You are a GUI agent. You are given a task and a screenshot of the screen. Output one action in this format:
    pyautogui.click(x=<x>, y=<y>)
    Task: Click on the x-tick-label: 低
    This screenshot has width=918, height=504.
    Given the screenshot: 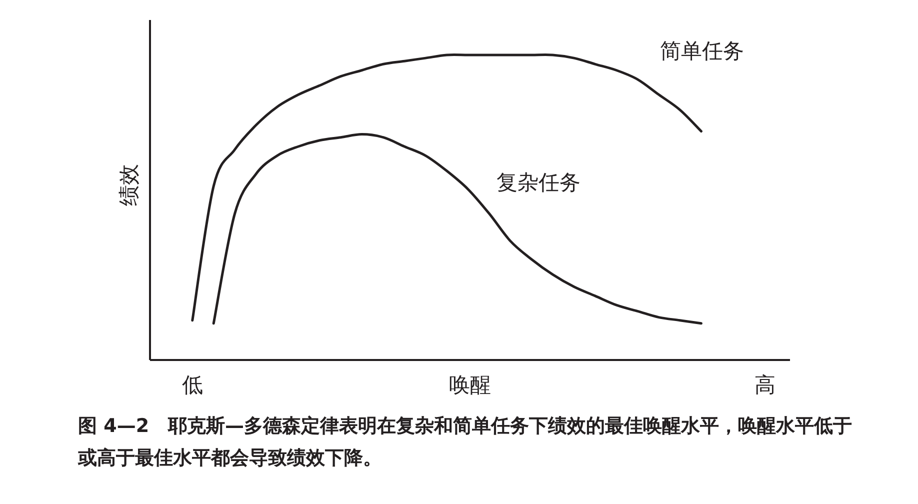 What is the action you would take?
    pyautogui.click(x=192, y=385)
    